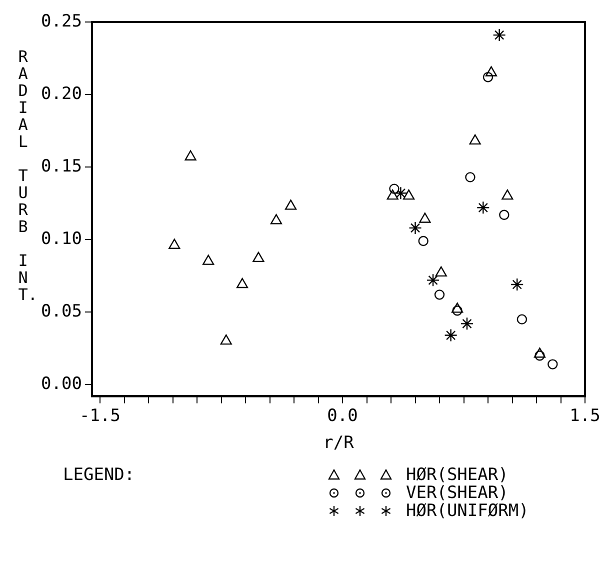 The image size is (613, 562). I want to click on y-tick-label: 0.25, so click(61, 21).